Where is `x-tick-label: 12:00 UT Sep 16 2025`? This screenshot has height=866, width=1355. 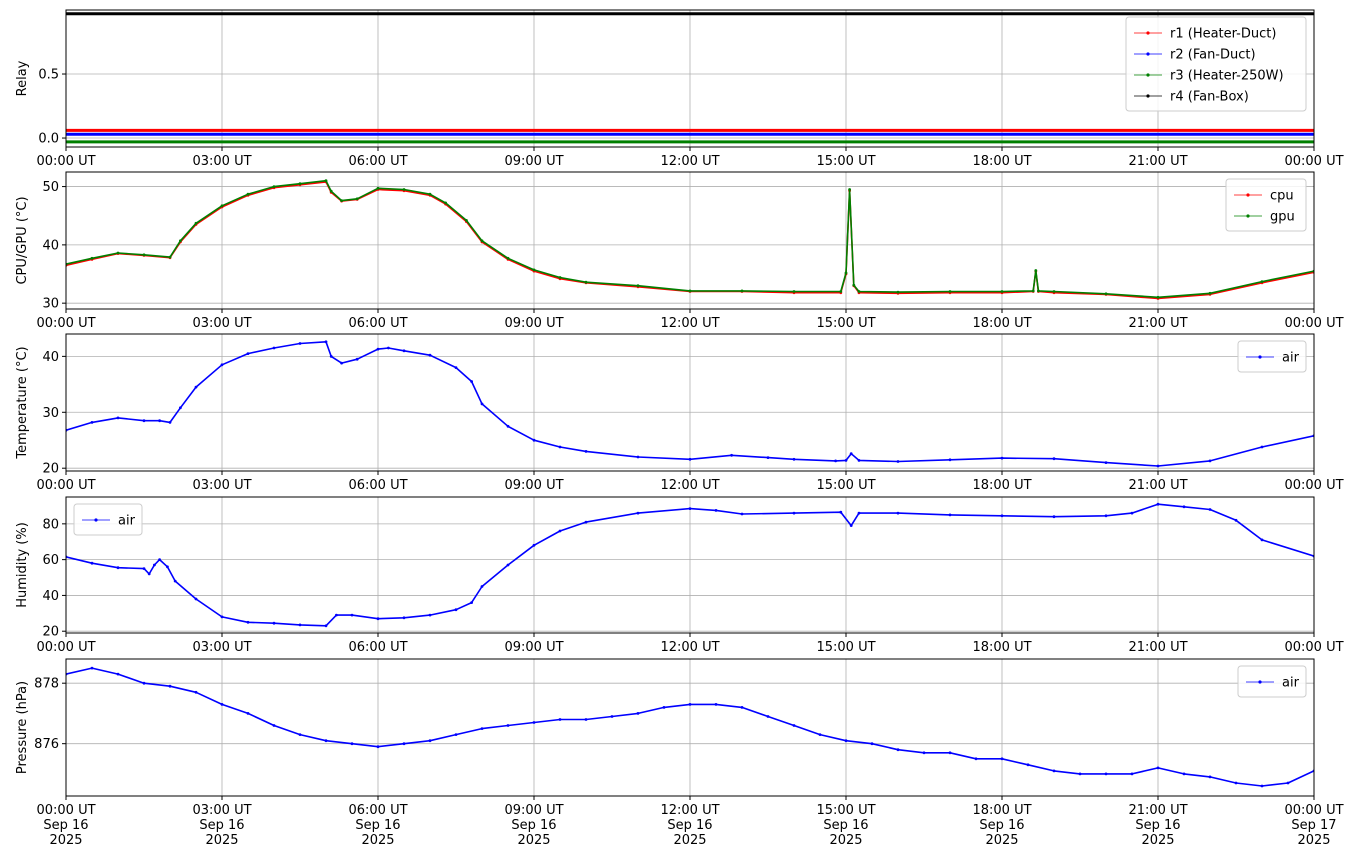 x-tick-label: 12:00 UT Sep 16 2025 is located at coordinates (689, 825).